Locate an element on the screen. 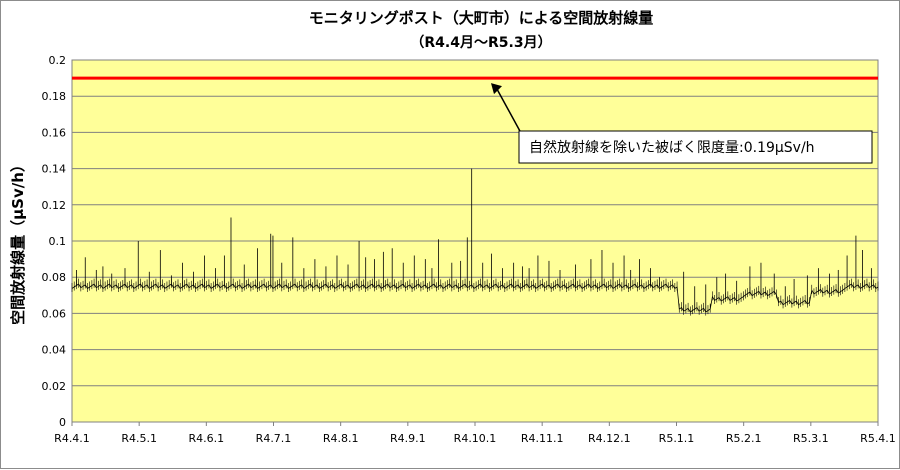  y-axis-ticks: 0 0.02 0.04 0.06 0.08 0.1 0.12 0.14 0.16 0.18 0.2 is located at coordinates (54, 241).